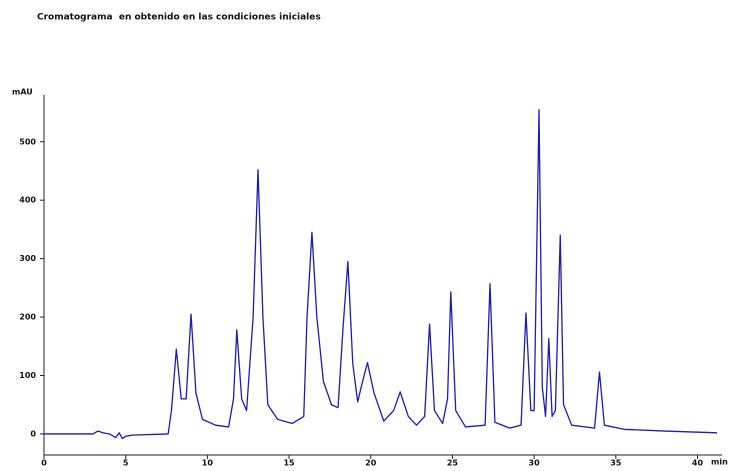  What do you see at coordinates (44, 463) in the screenshot?
I see `x-tick-label: 0` at bounding box center [44, 463].